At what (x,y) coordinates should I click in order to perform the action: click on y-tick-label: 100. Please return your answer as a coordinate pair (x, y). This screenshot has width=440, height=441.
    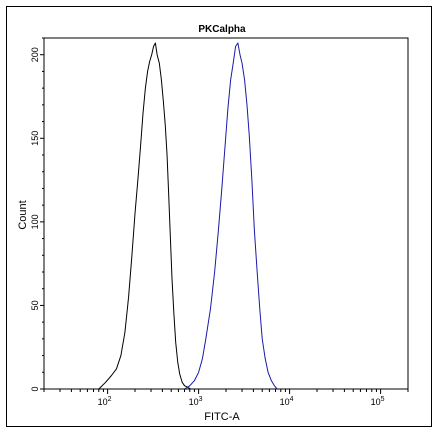
    Looking at the image, I should click on (35, 221).